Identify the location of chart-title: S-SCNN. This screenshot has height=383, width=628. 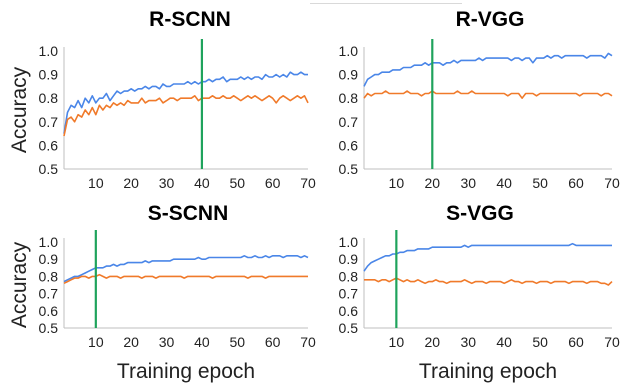
(188, 213).